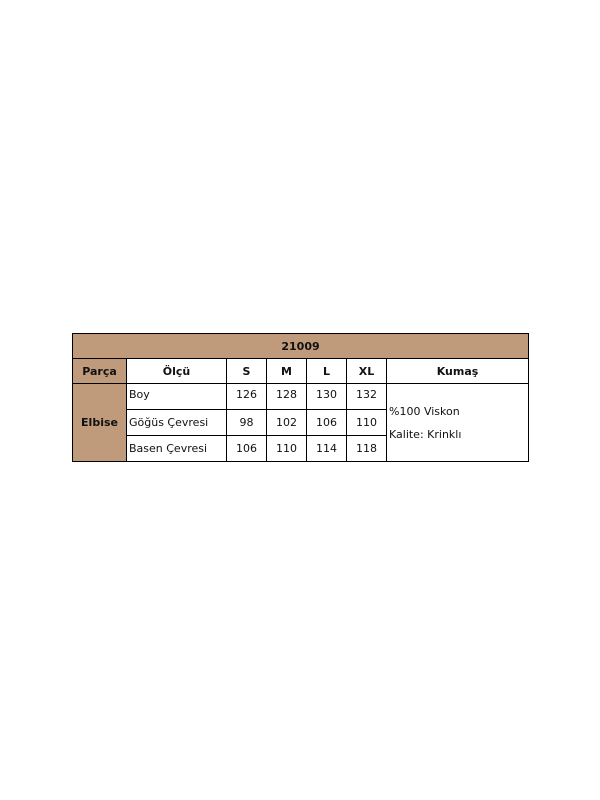  What do you see at coordinates (457, 422) in the screenshot?
I see `fabric-cell: %100 Viskon Kalite: Krinklı` at bounding box center [457, 422].